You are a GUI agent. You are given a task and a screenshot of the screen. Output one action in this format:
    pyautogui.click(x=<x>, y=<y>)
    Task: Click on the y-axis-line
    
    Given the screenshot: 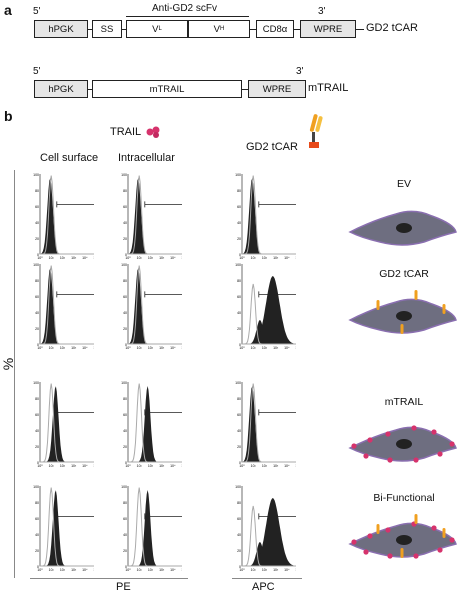 What is the action you would take?
    pyautogui.click(x=14, y=374)
    